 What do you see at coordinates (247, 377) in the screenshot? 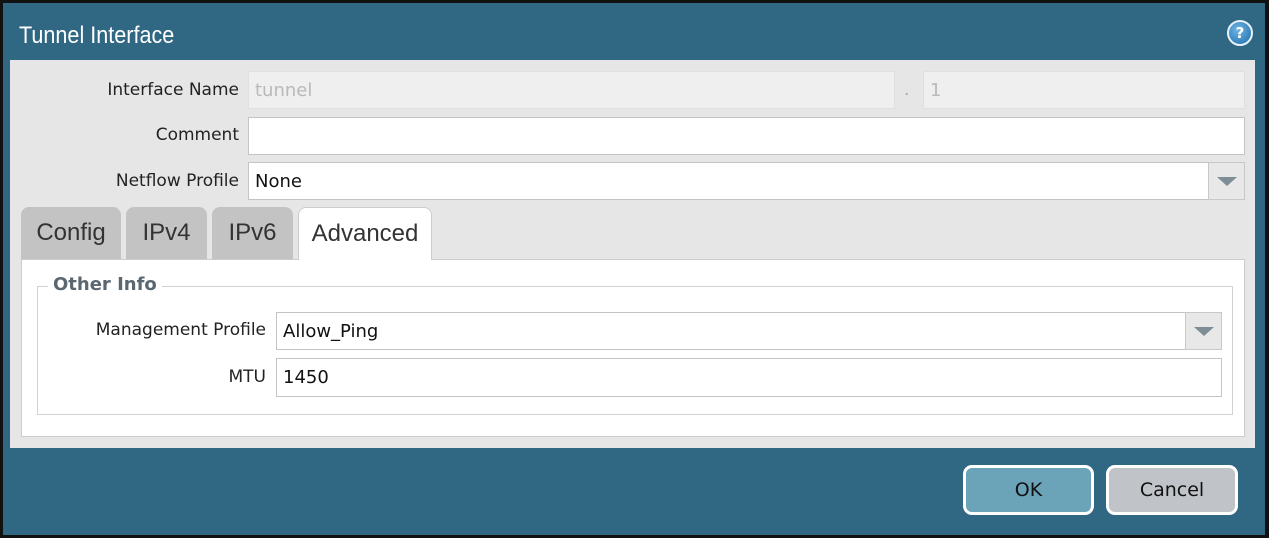
I see `mtu-label: MTU` at bounding box center [247, 377].